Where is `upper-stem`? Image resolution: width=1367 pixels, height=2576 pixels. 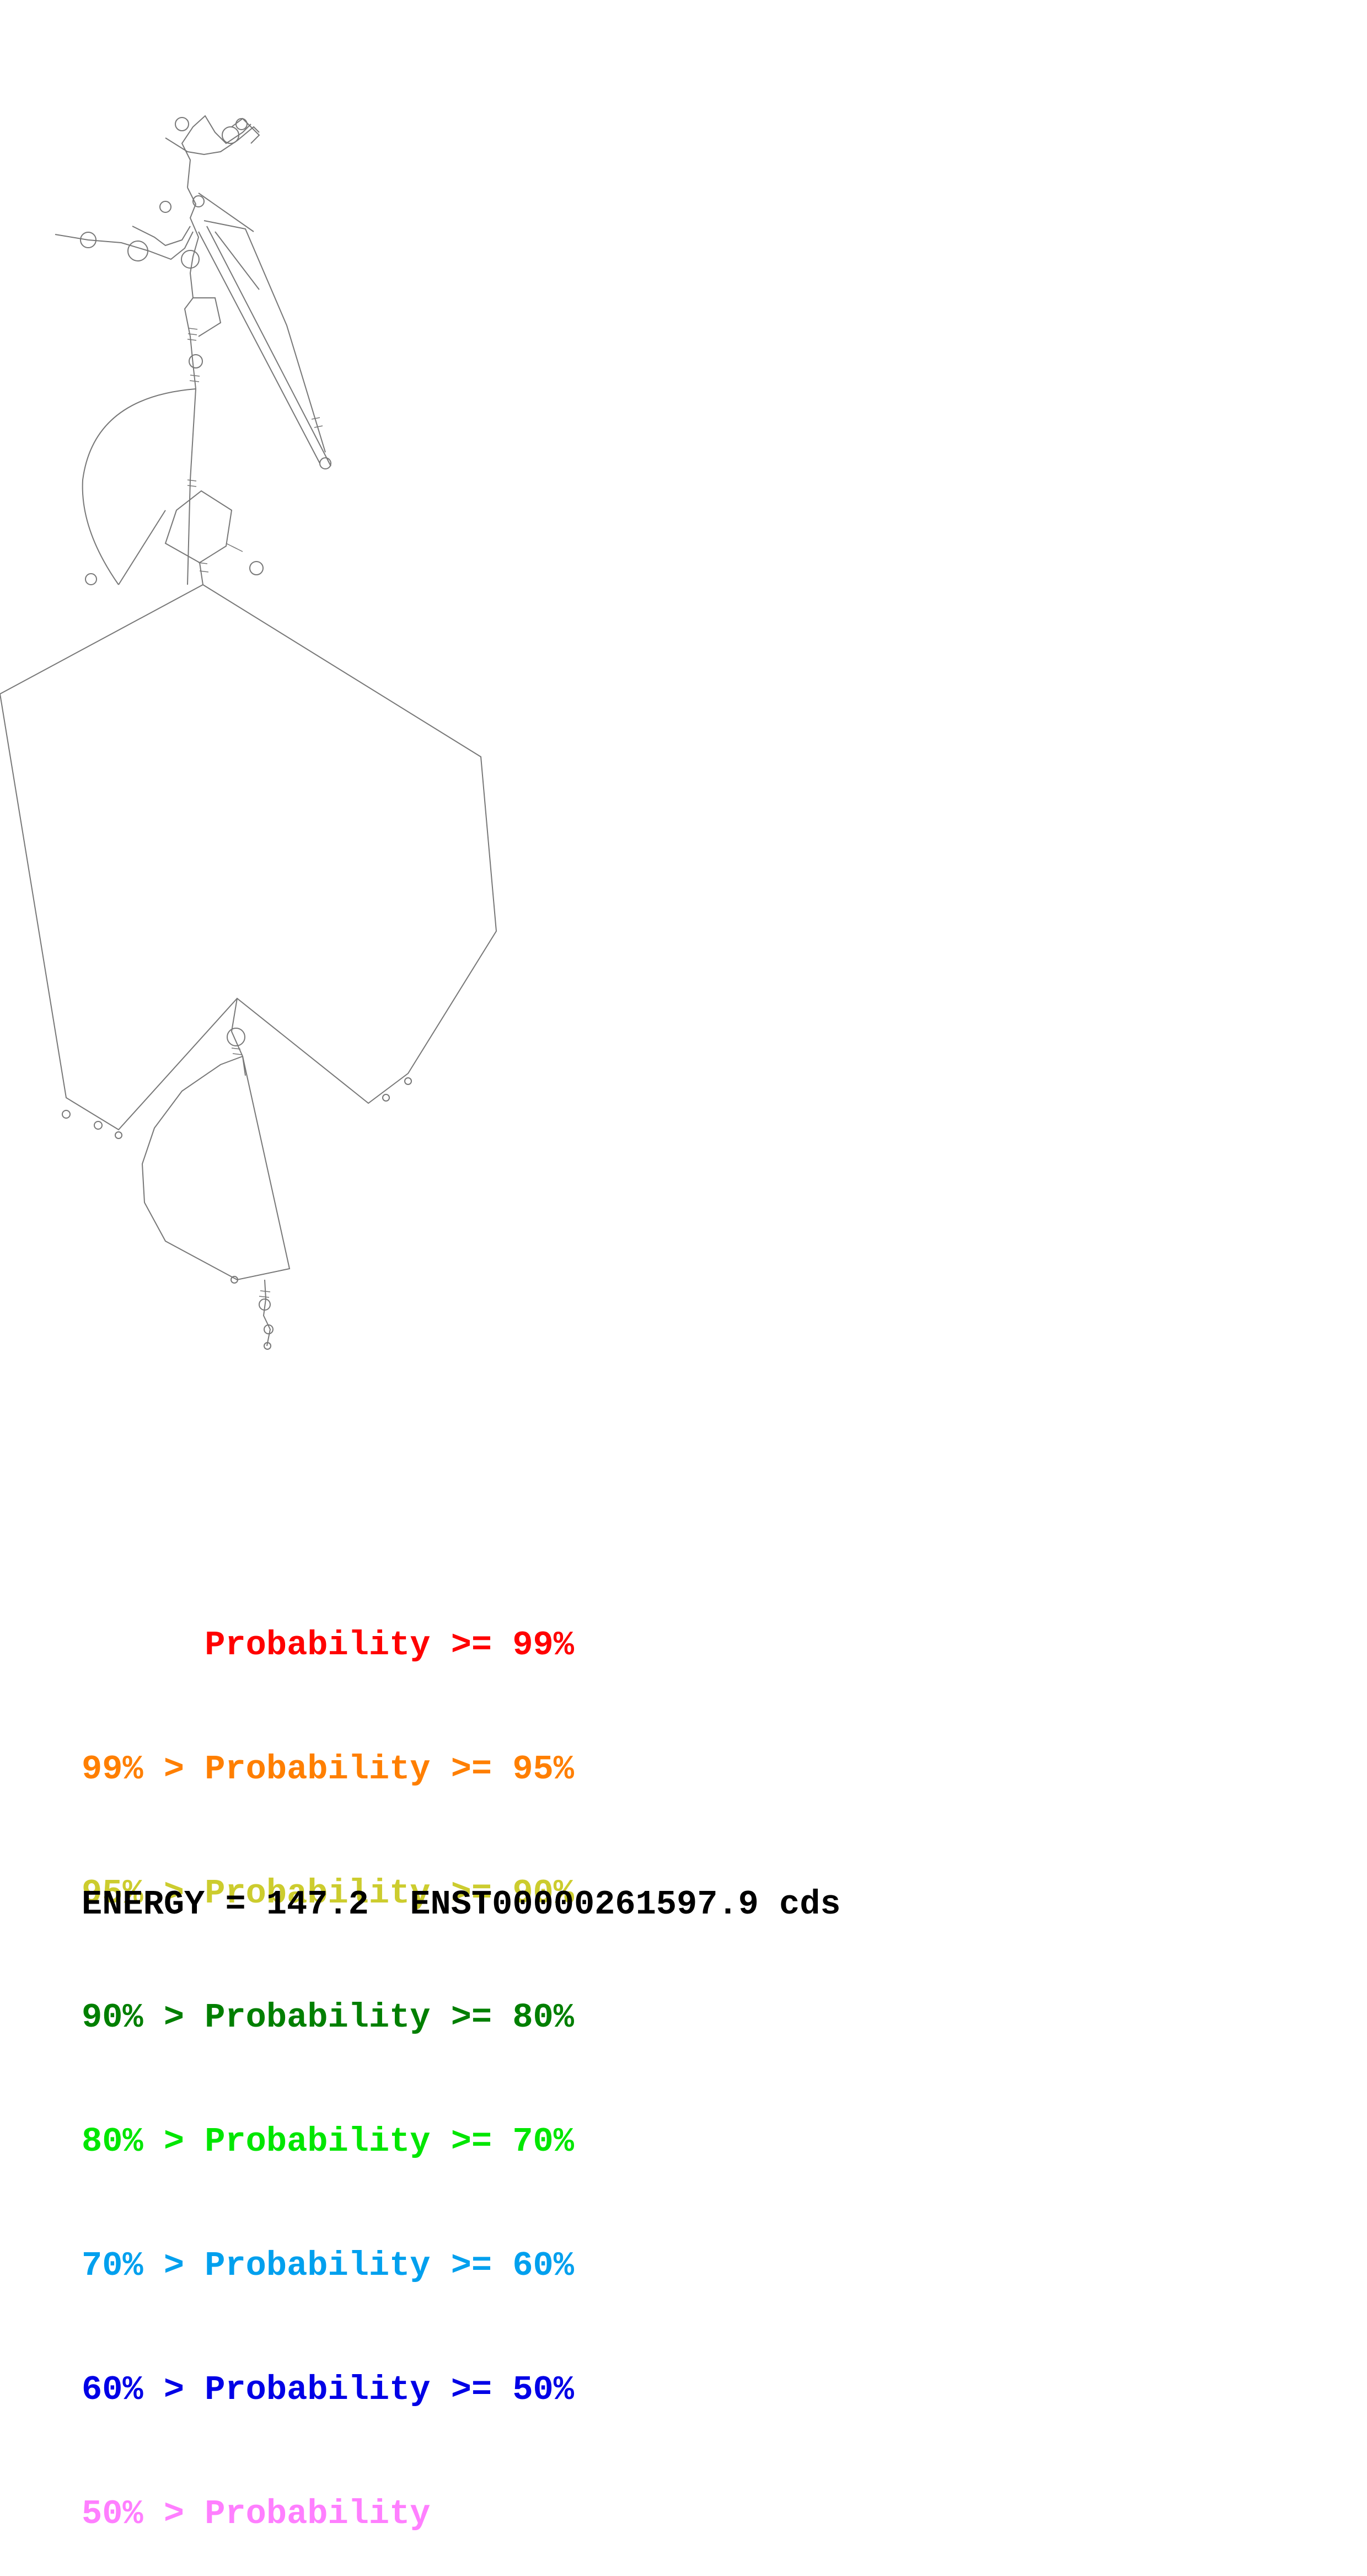
upper-stem is located at coordinates (203, 343).